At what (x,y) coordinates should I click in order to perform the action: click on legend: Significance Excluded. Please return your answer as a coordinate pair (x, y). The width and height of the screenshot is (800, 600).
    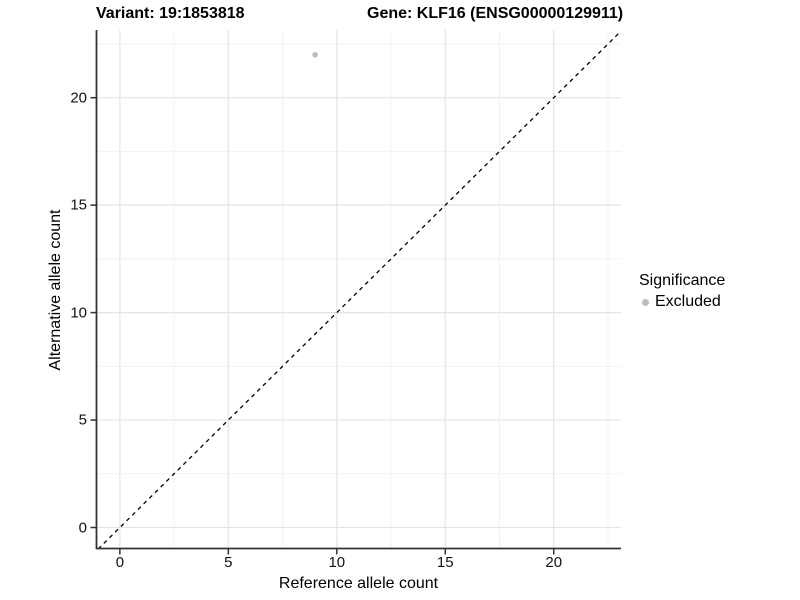
    Looking at the image, I should click on (681, 291).